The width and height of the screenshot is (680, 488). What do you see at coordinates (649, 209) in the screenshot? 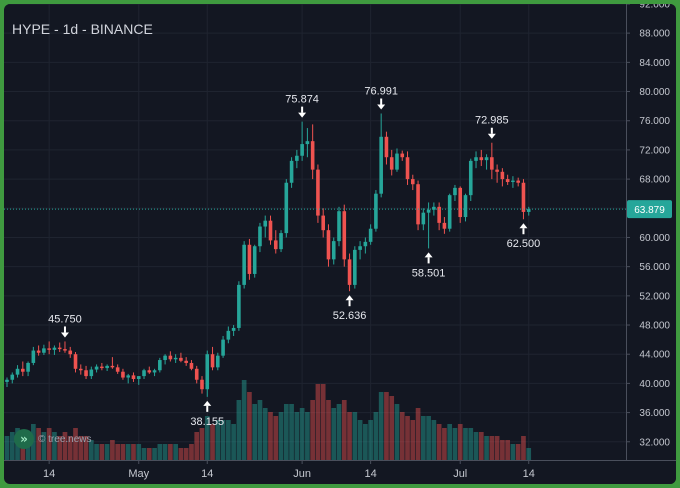
I see `last-price-badge` at bounding box center [649, 209].